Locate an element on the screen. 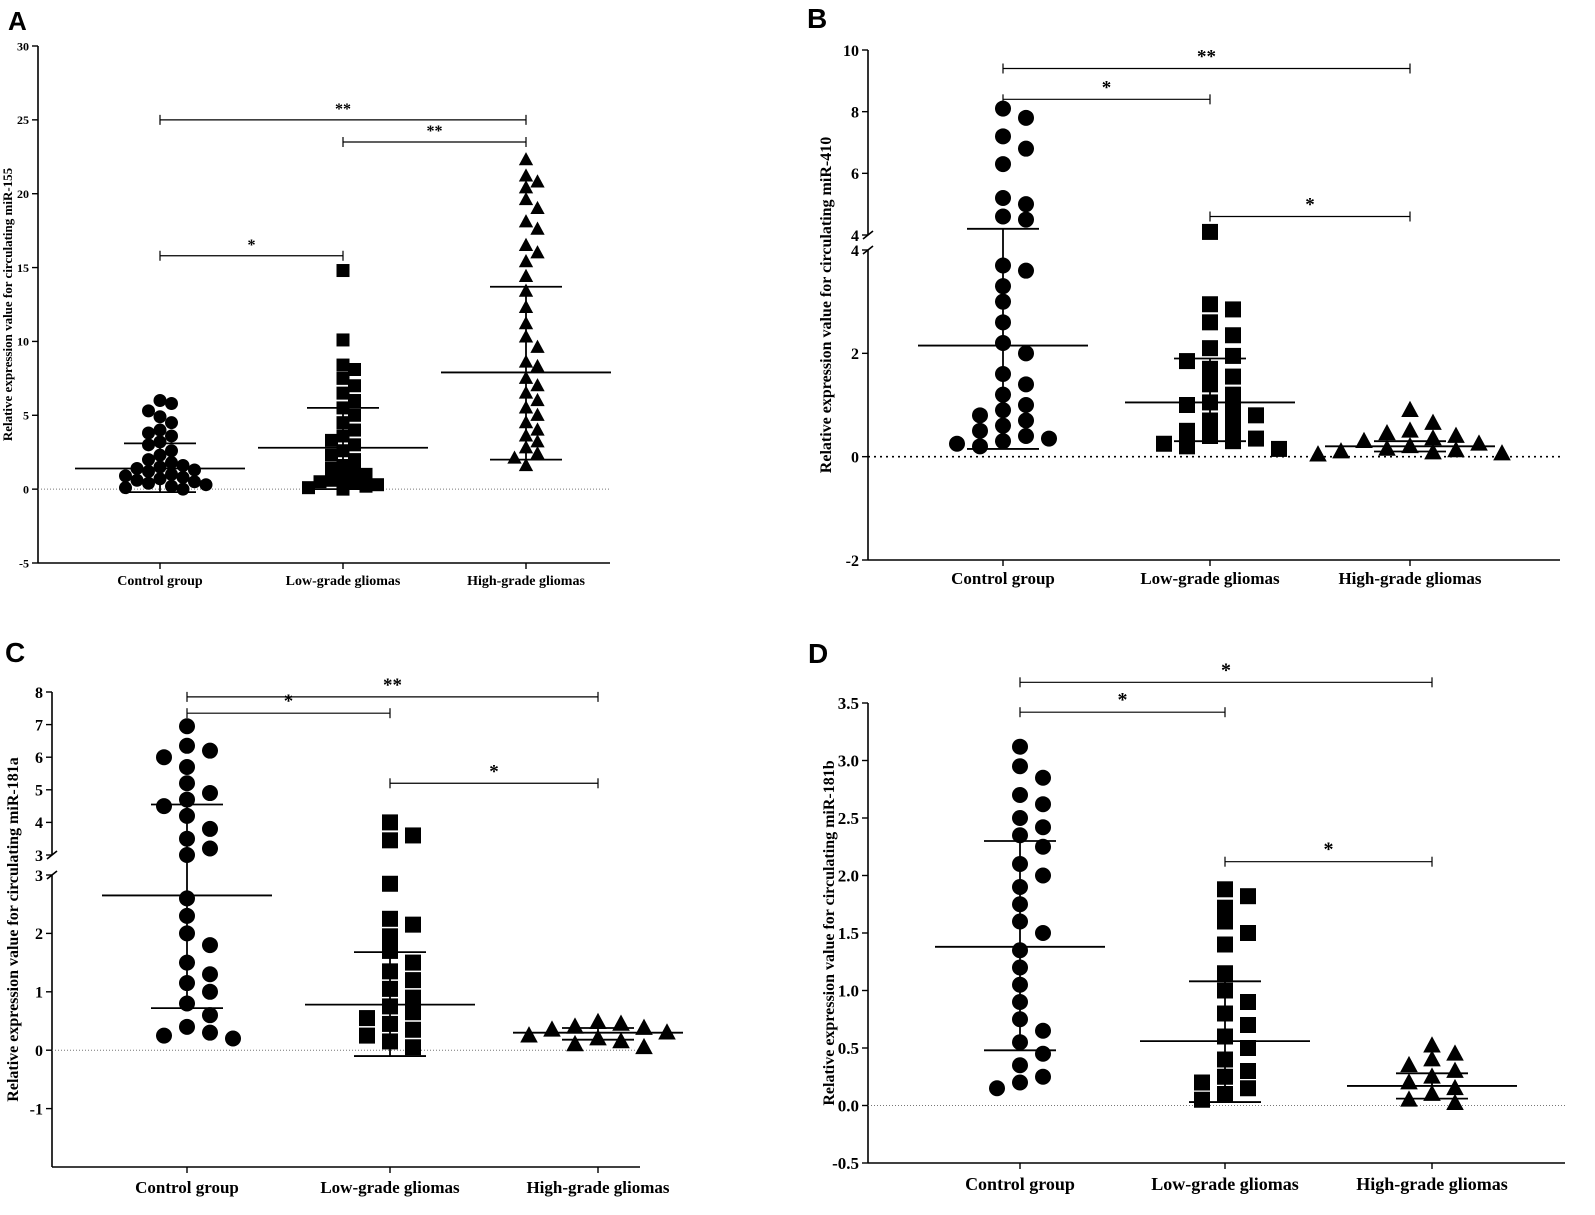 This screenshot has width=1595, height=1215. y-tick-label: 2 is located at coordinates (39, 934).